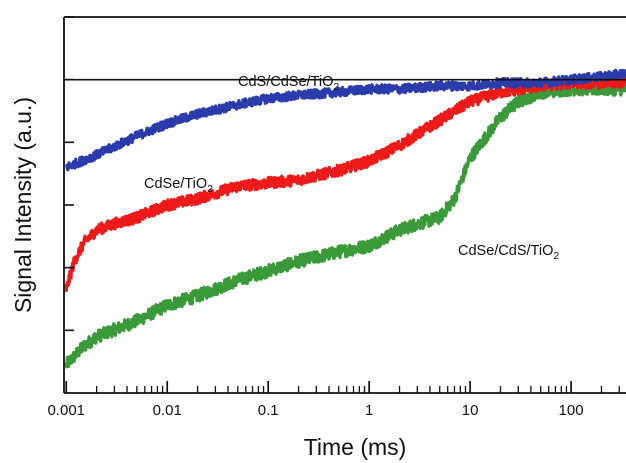  I want to click on x-tick-label-3: 1, so click(369, 410).